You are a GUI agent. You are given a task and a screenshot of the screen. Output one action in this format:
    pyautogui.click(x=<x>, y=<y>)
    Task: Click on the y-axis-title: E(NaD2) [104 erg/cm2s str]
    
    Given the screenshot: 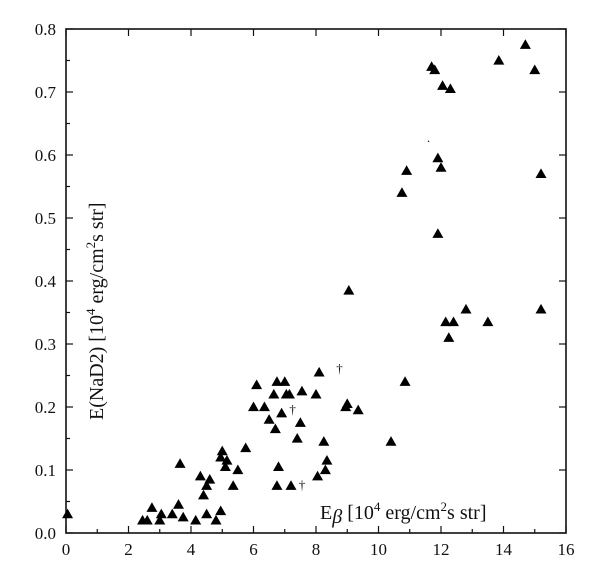 What is the action you would take?
    pyautogui.click(x=95, y=311)
    